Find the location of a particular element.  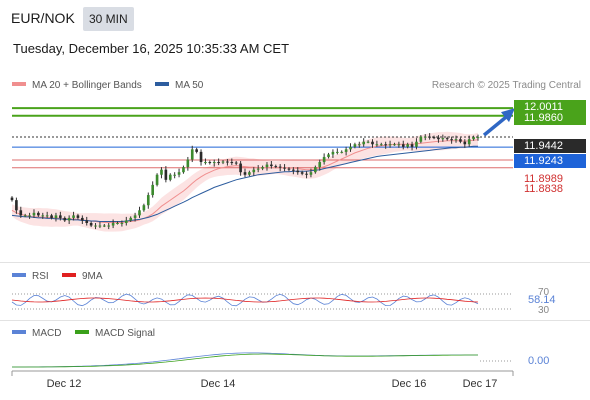

x-axis-label: Dec 14 is located at coordinates (218, 384).